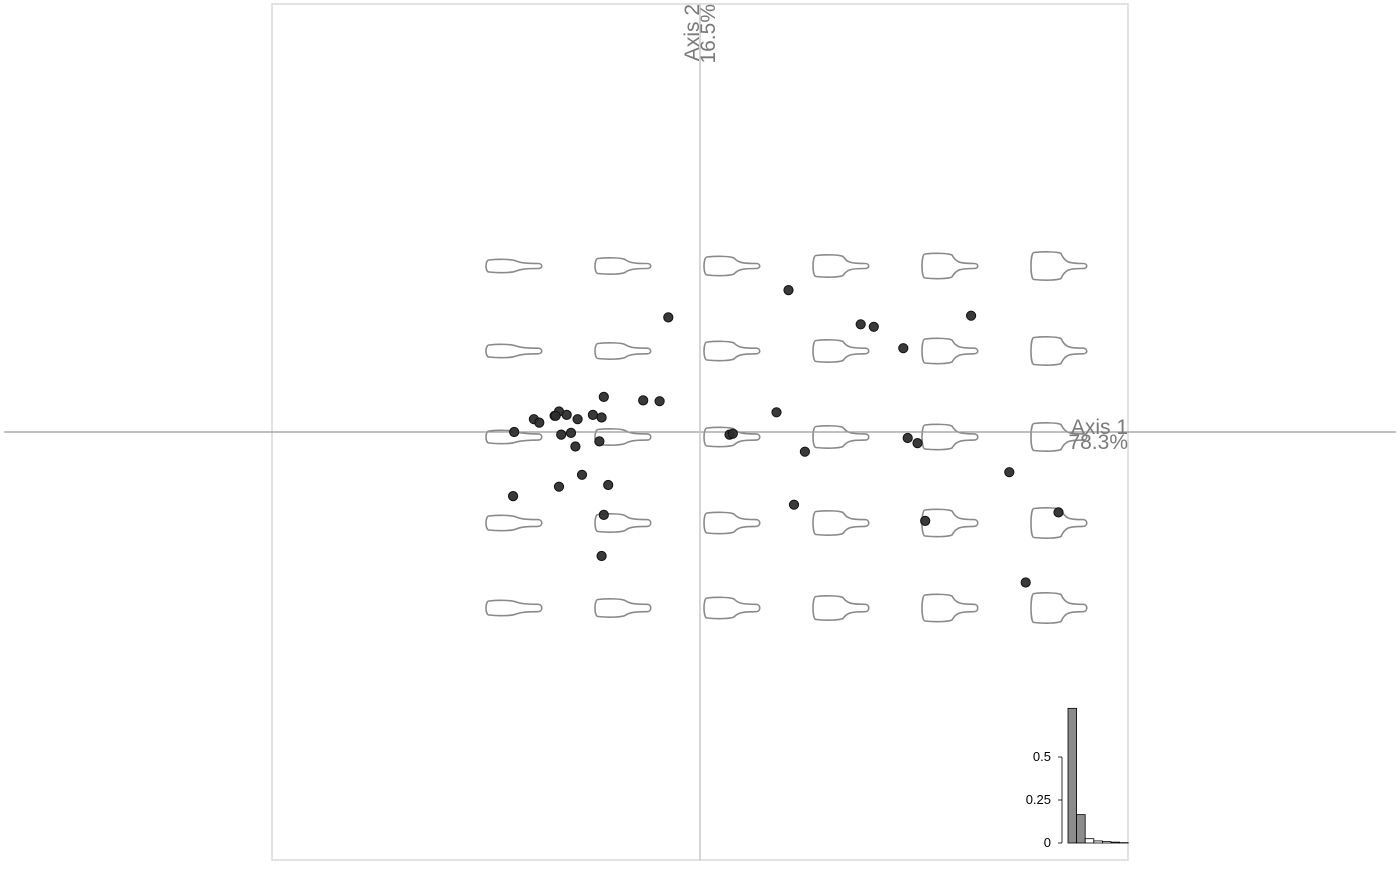 The image size is (1400, 870). What do you see at coordinates (1042, 756) in the screenshot?
I see `eigen-tick-label: 0.5` at bounding box center [1042, 756].